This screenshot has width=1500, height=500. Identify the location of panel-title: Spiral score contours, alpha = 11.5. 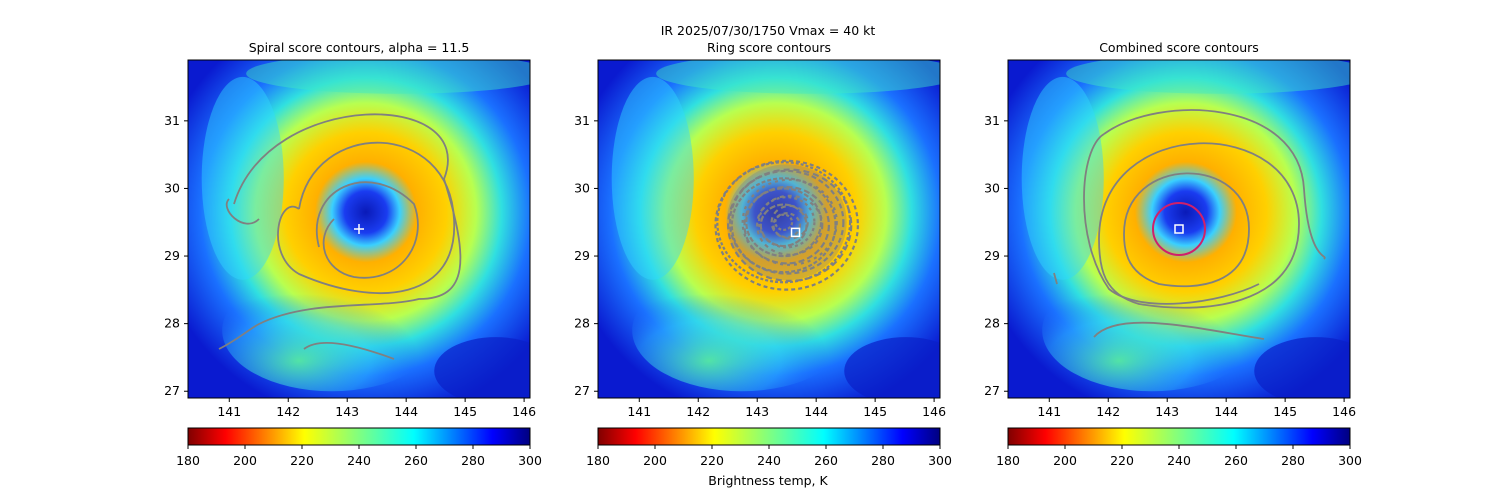
(359, 47).